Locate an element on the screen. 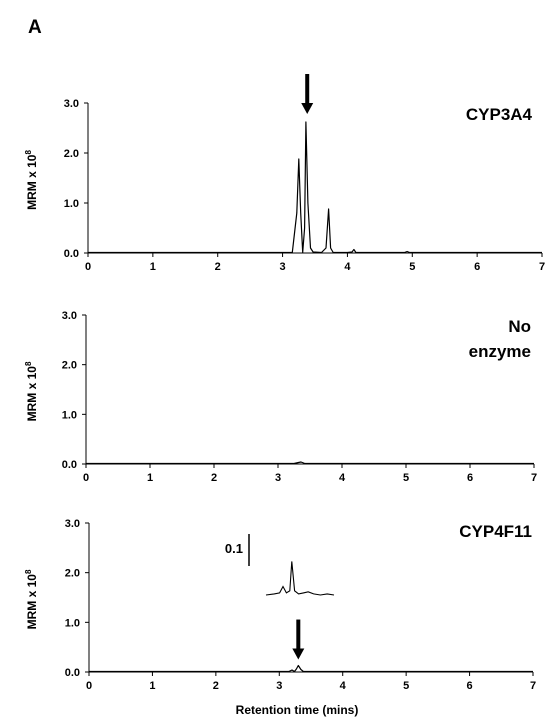  inset-chromatogram: 0.1 is located at coordinates (280, 565).